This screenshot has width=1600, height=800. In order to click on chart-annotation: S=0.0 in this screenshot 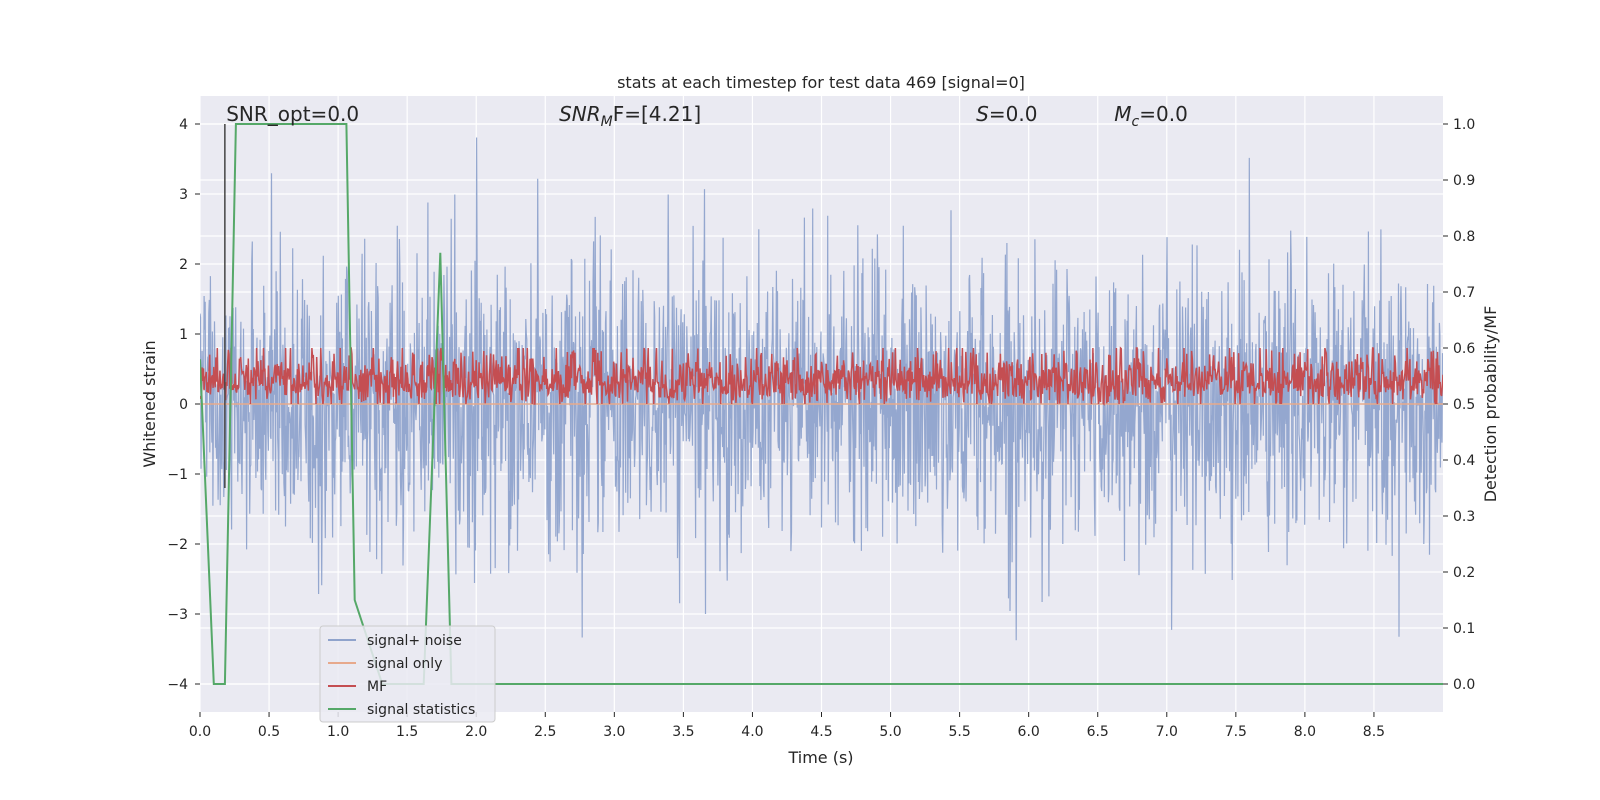, I will do `click(1006, 114)`.